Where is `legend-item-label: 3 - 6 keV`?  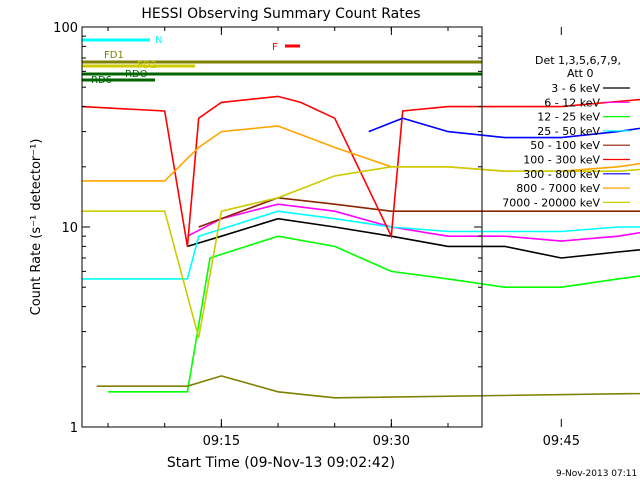
legend-item-label: 3 - 6 keV is located at coordinates (575, 88).